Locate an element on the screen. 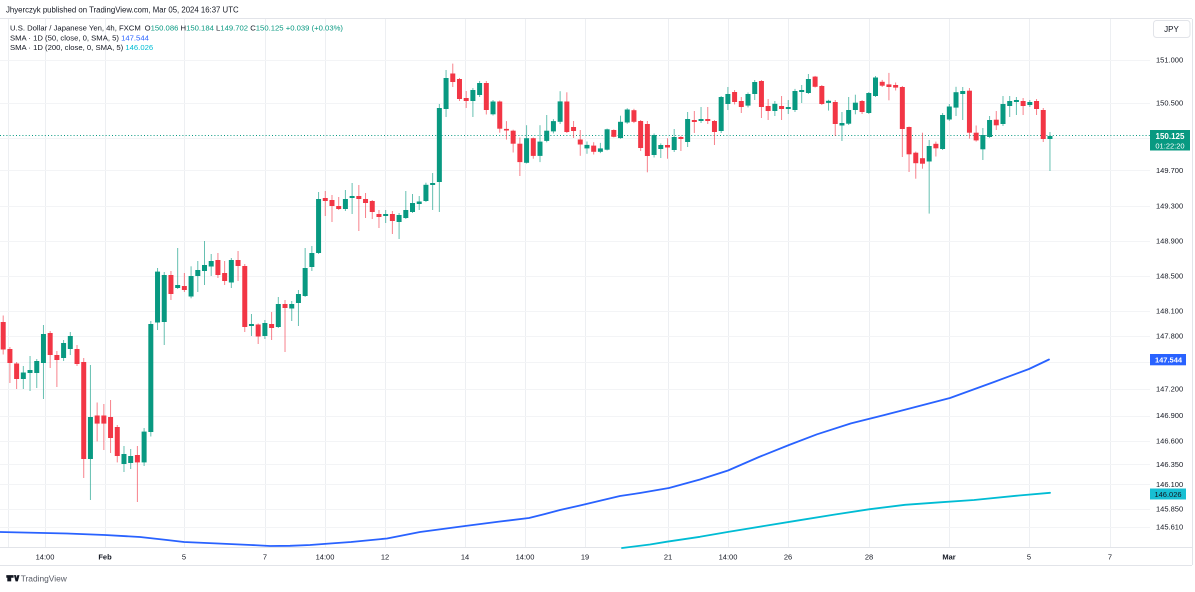 This screenshot has height=592, width=1195. svg-text: 26 is located at coordinates (788, 556).